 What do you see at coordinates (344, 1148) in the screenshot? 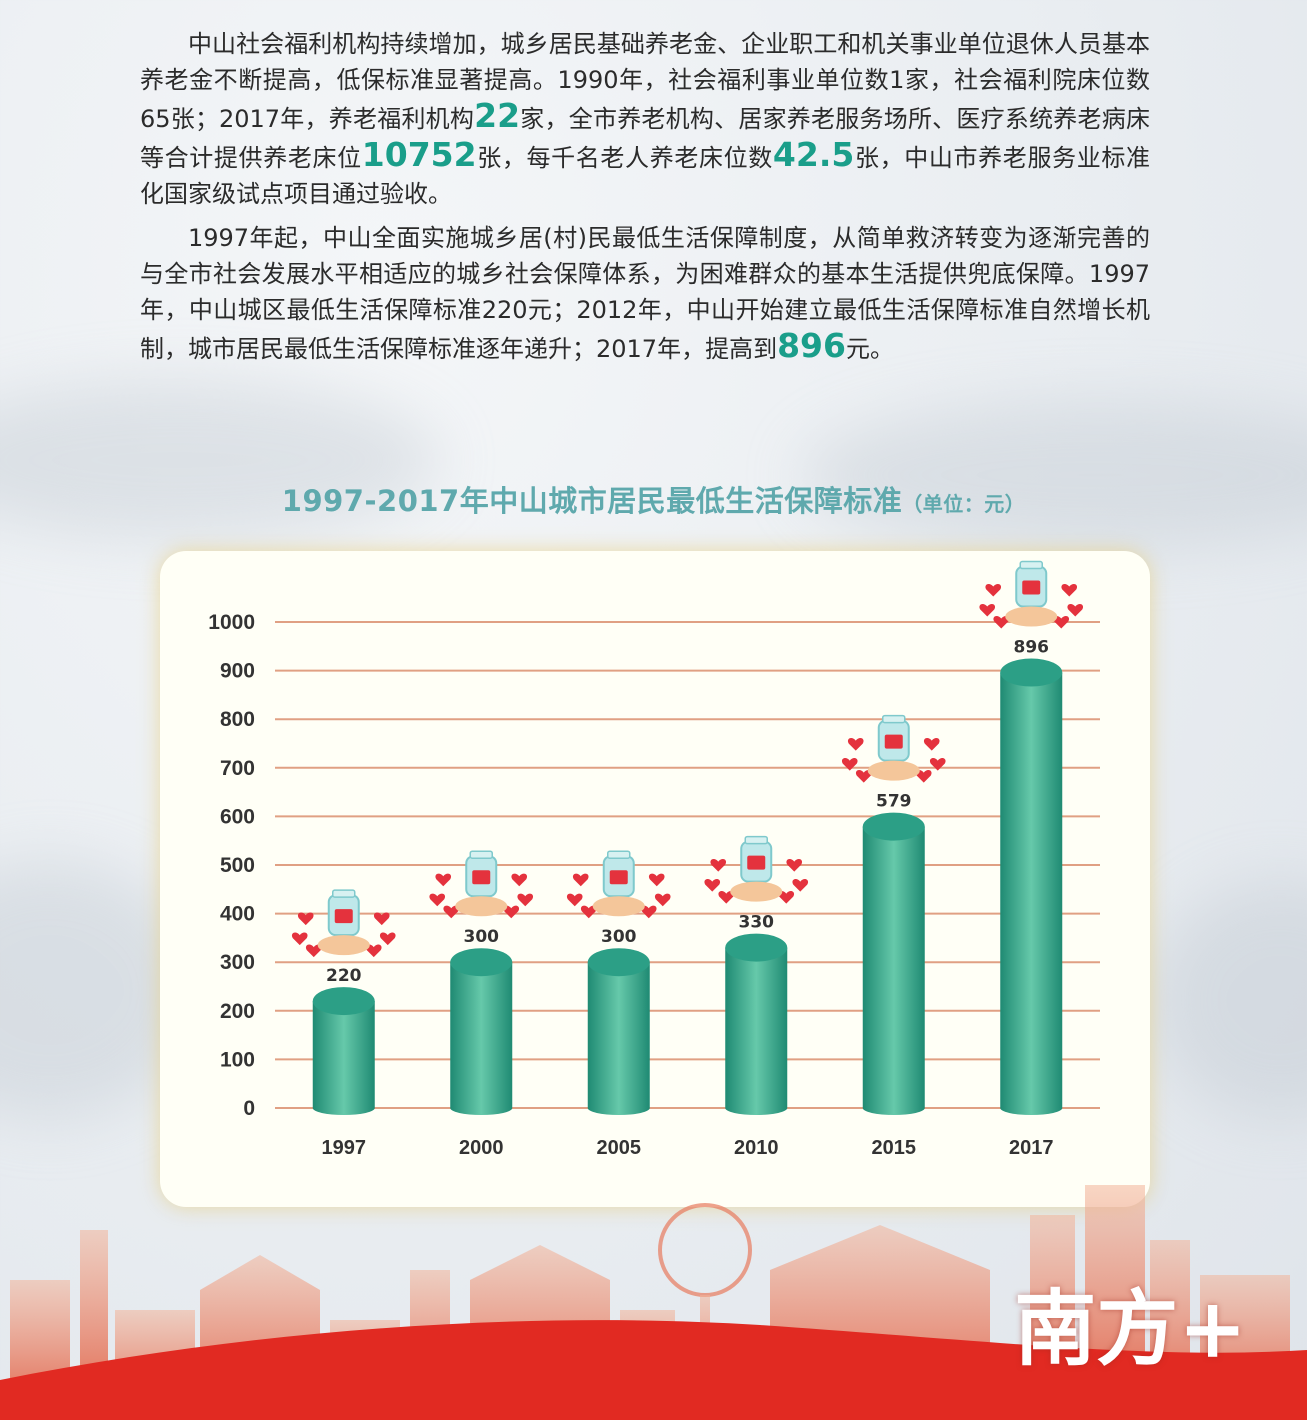
I see `x-tick-label: 1997` at bounding box center [344, 1148].